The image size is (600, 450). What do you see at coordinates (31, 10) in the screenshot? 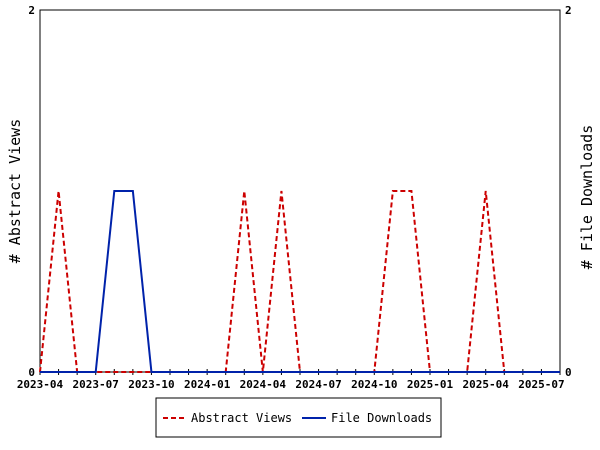
I see `y-left-tick-top: 2` at bounding box center [31, 10].